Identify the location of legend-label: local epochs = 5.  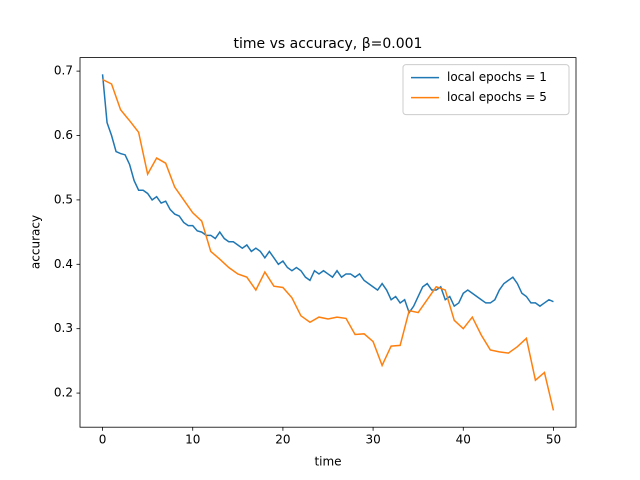
(497, 97).